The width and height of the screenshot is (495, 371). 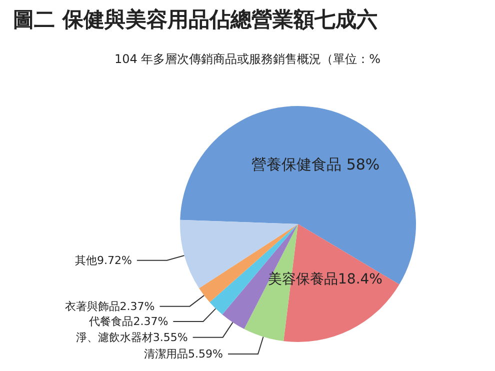 I want to click on data-label: 3.55%, so click(x=170, y=337).